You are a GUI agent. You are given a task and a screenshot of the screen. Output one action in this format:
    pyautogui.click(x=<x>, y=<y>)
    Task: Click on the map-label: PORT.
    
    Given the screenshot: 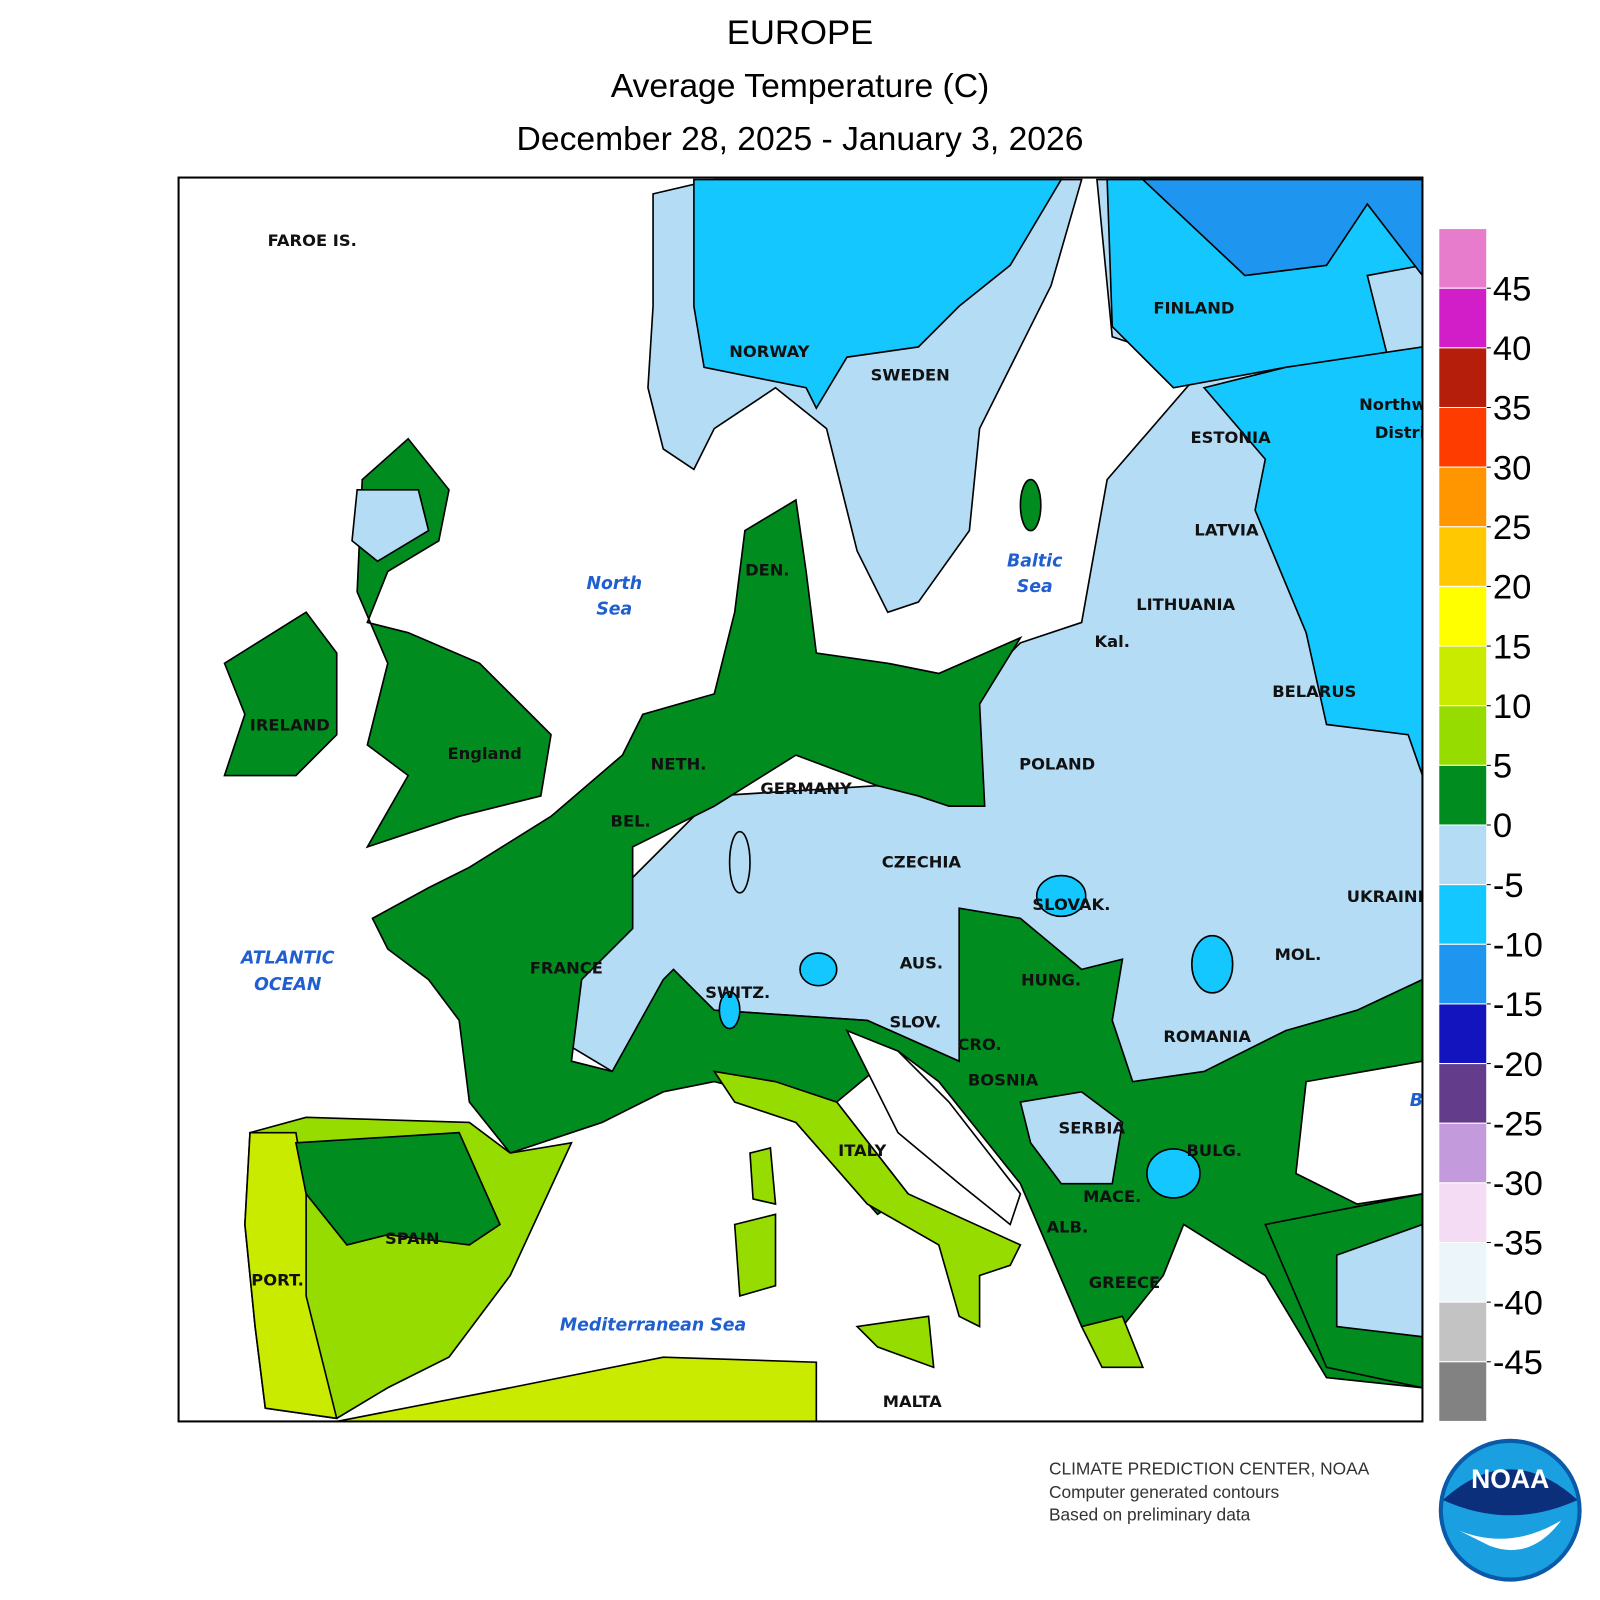 What is the action you would take?
    pyautogui.click(x=277, y=1280)
    